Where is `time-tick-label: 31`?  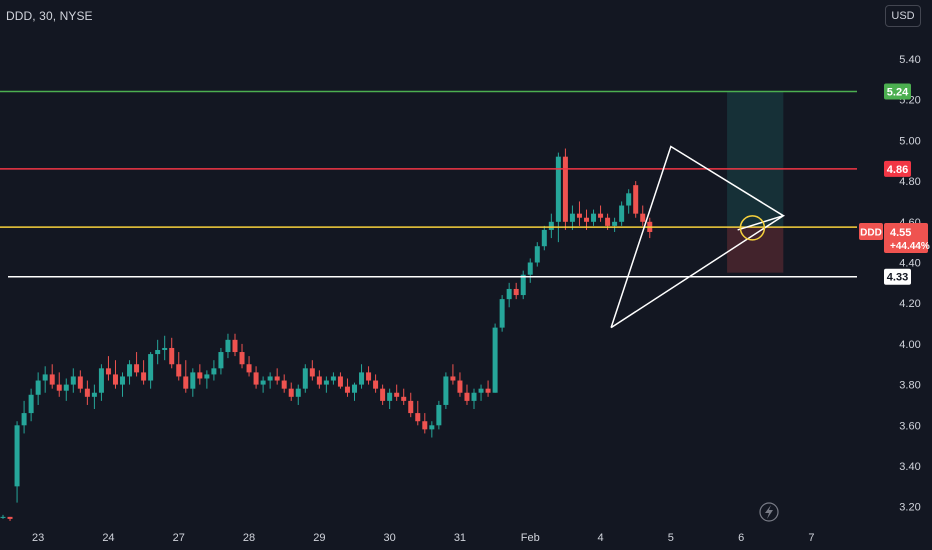
time-tick-label: 31 is located at coordinates (460, 538).